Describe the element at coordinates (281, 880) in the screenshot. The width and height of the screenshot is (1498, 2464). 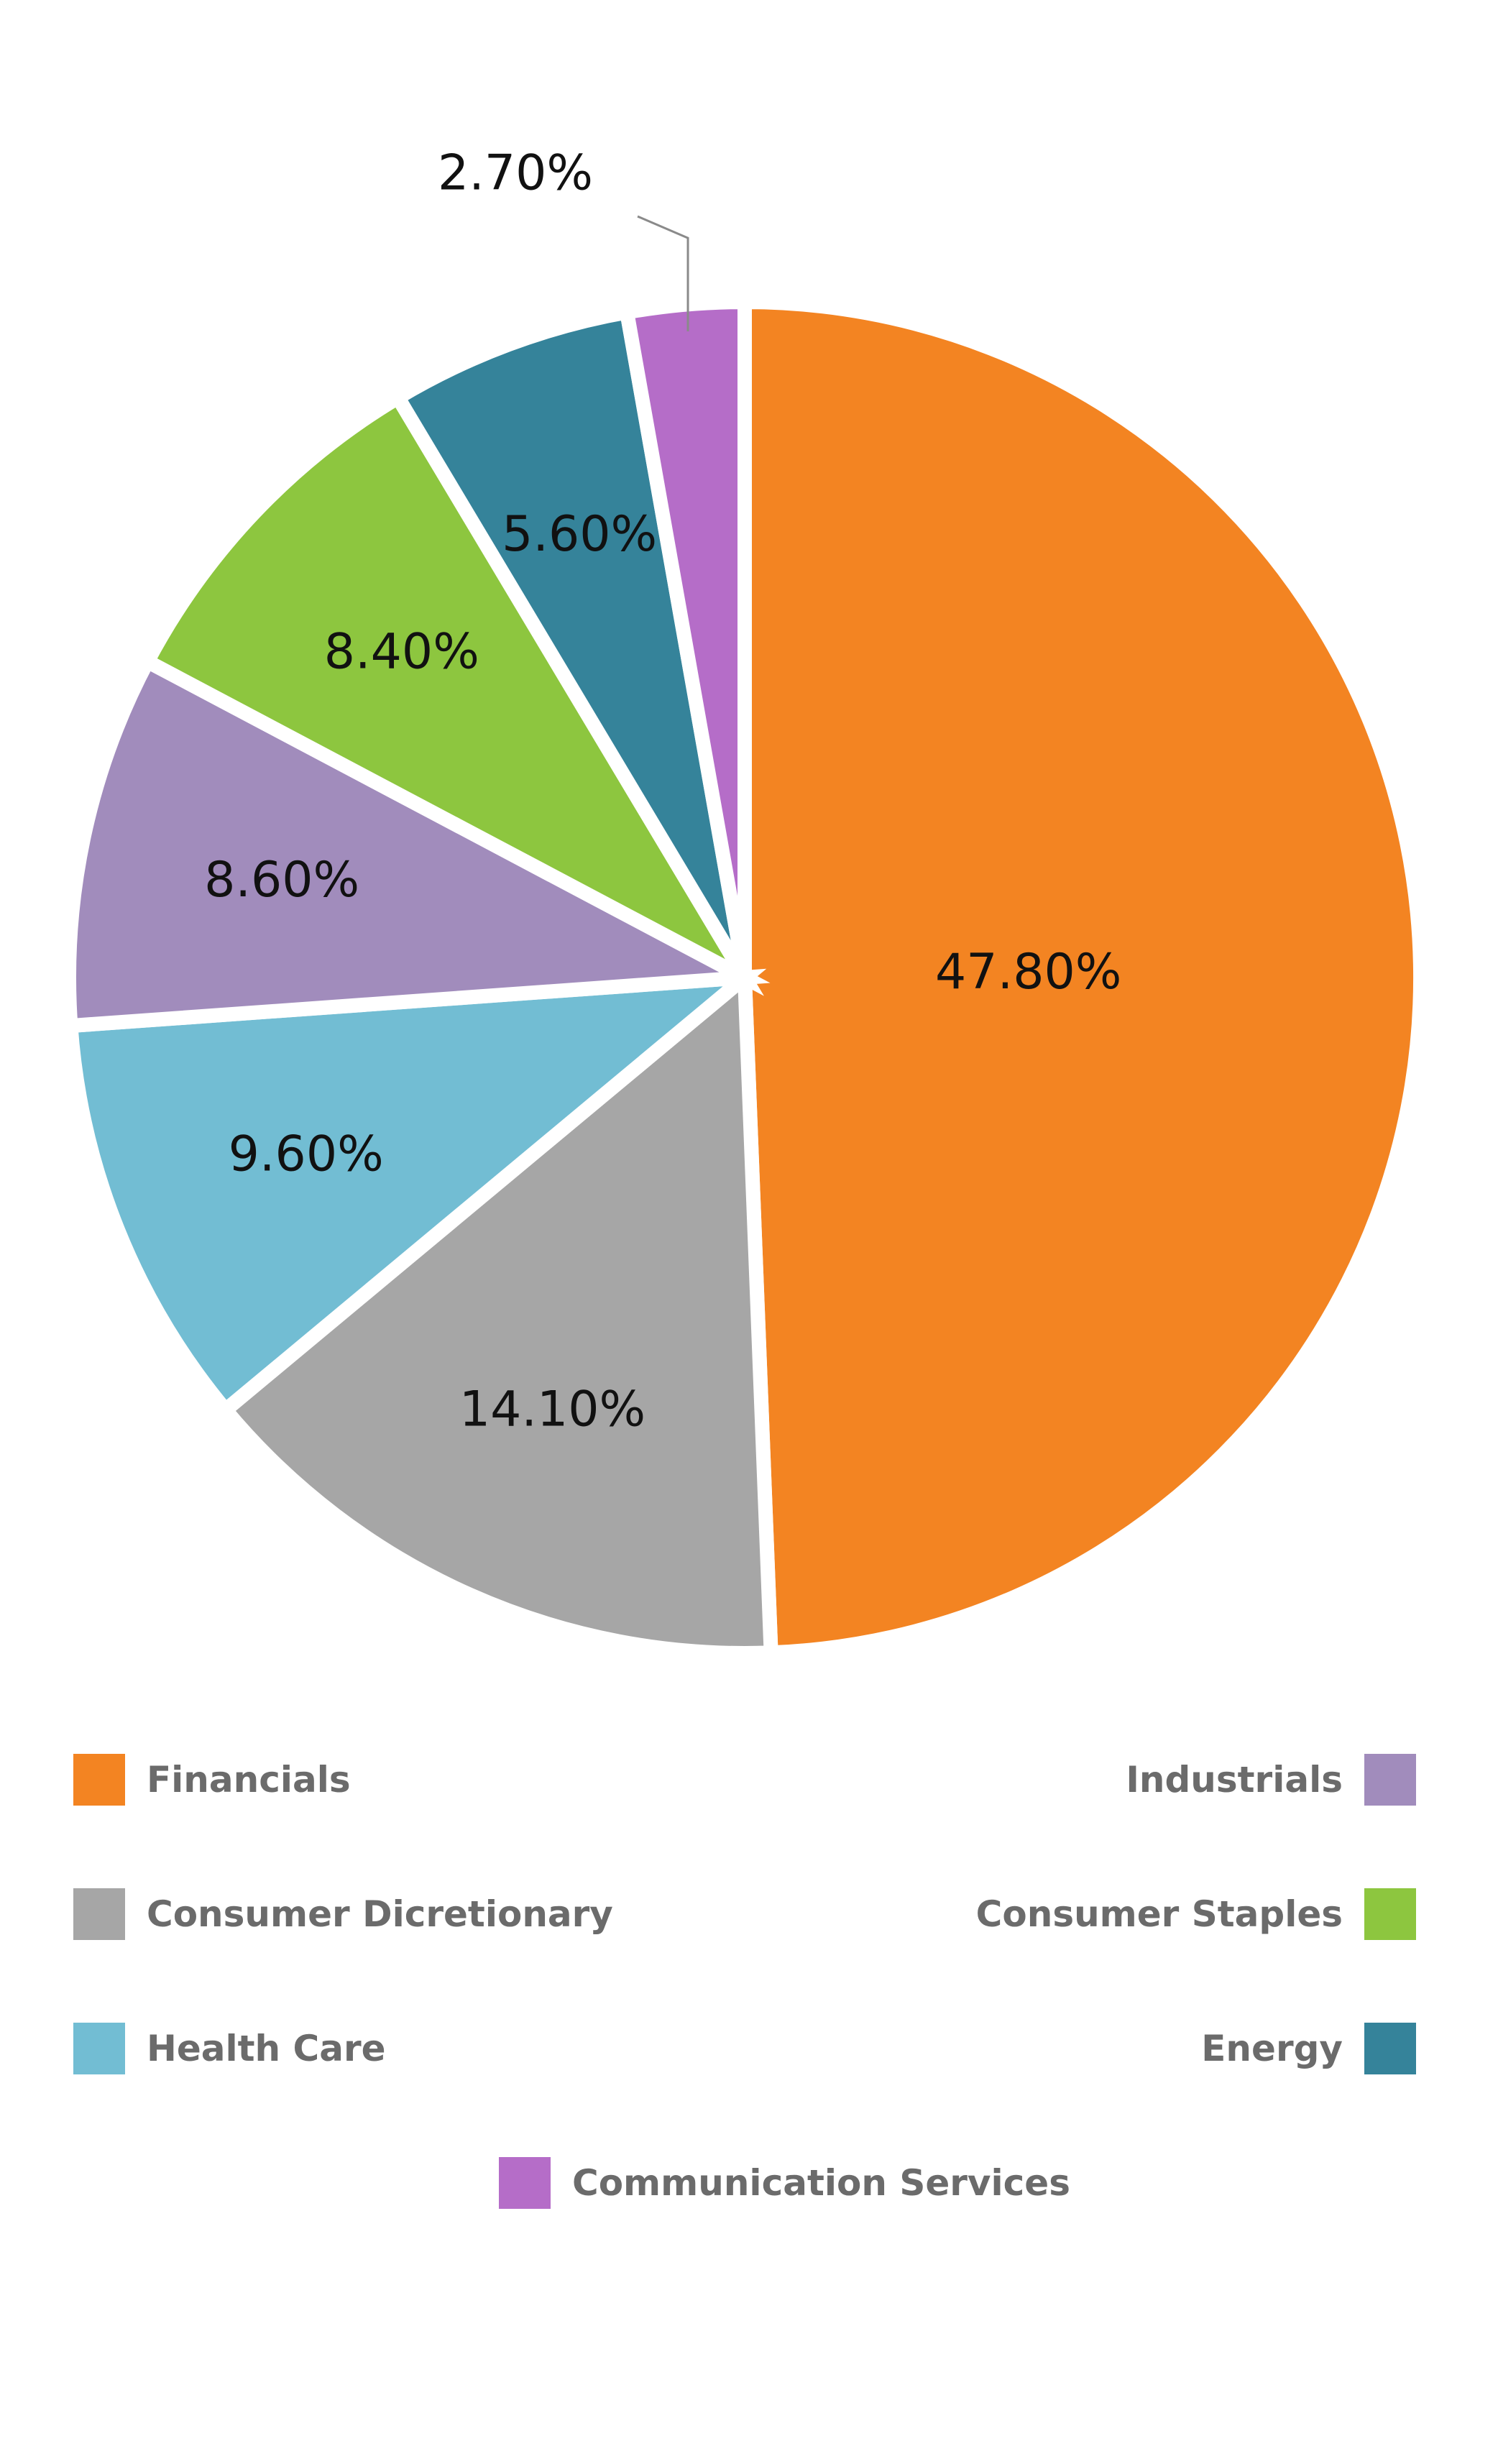
I see `slice-label-industrials: 8.60%` at that location.